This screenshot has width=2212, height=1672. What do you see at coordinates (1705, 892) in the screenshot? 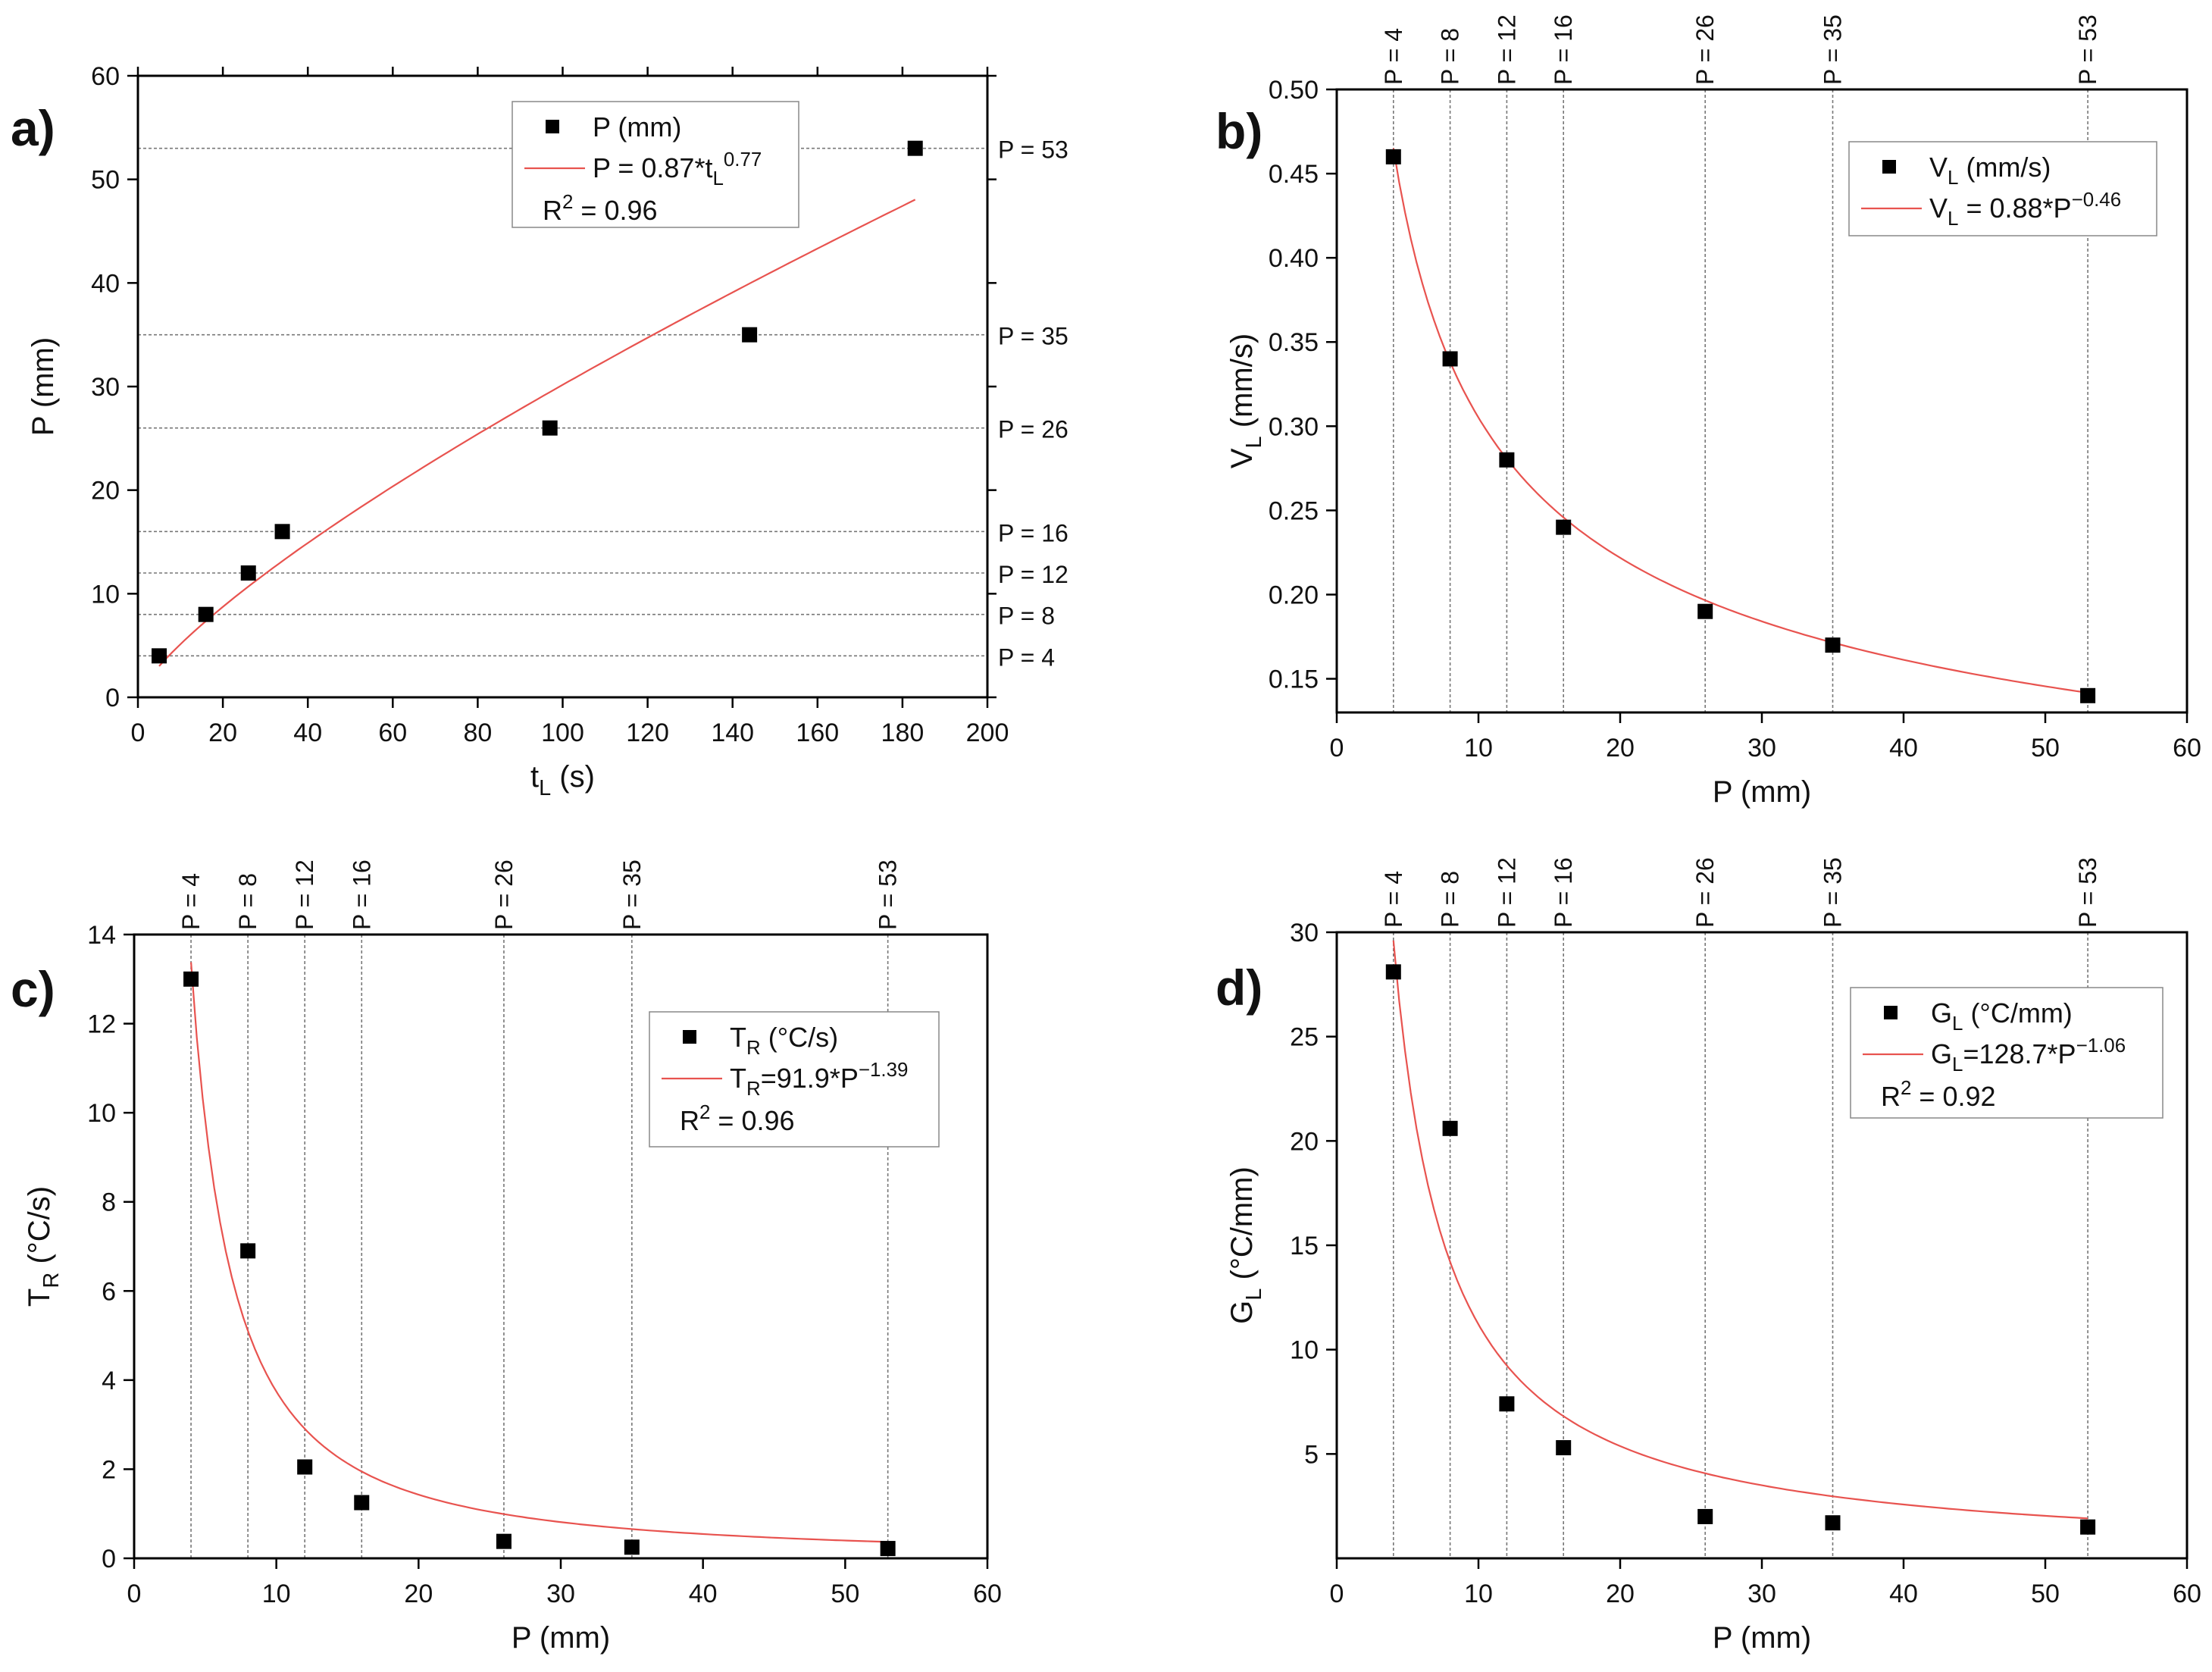
I see `guide-label: P = 26` at bounding box center [1705, 892].